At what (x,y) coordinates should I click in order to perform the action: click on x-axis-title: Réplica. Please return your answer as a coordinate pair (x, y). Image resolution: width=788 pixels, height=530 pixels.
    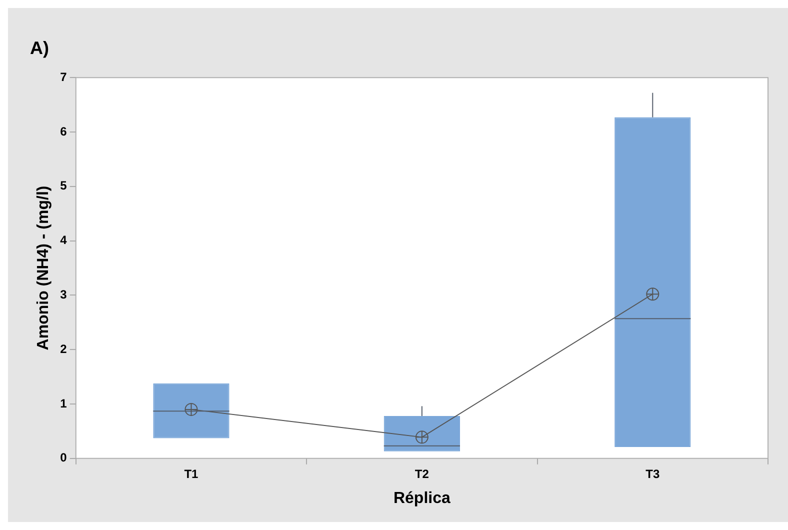
    Looking at the image, I should click on (421, 498).